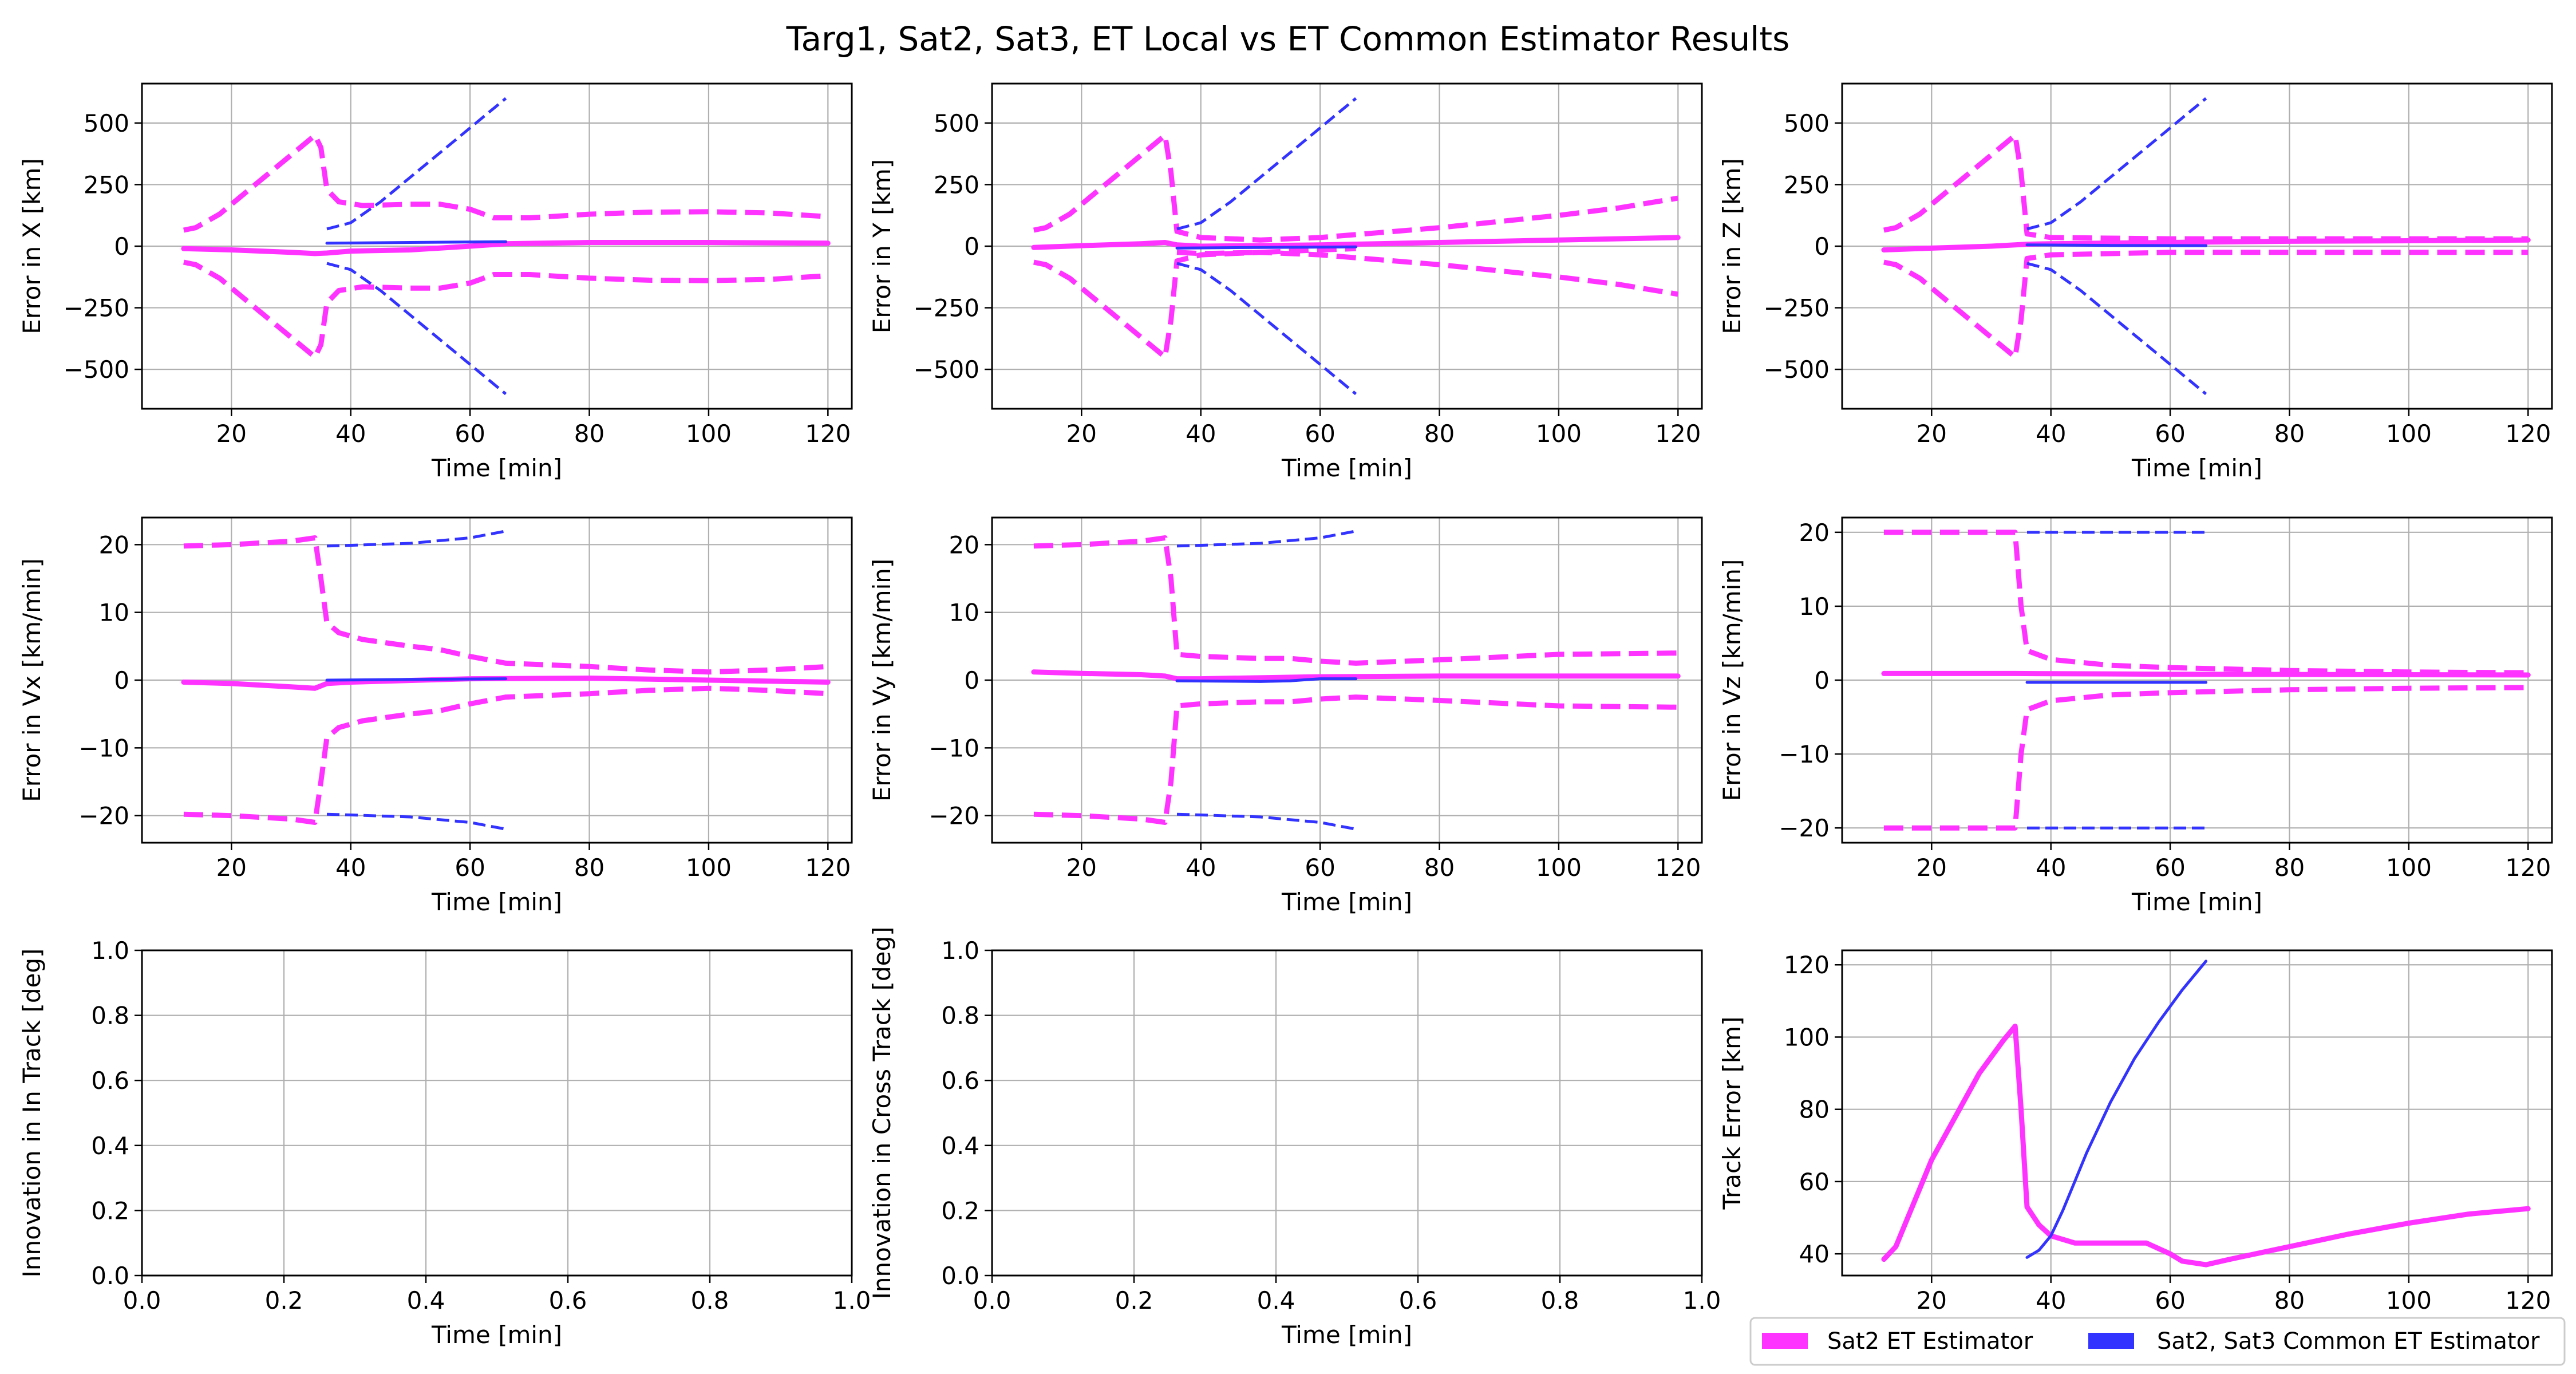 The width and height of the screenshot is (2576, 1374). What do you see at coordinates (32, 680) in the screenshot?
I see `y-axis-label: Error in Vx [km/min]` at bounding box center [32, 680].